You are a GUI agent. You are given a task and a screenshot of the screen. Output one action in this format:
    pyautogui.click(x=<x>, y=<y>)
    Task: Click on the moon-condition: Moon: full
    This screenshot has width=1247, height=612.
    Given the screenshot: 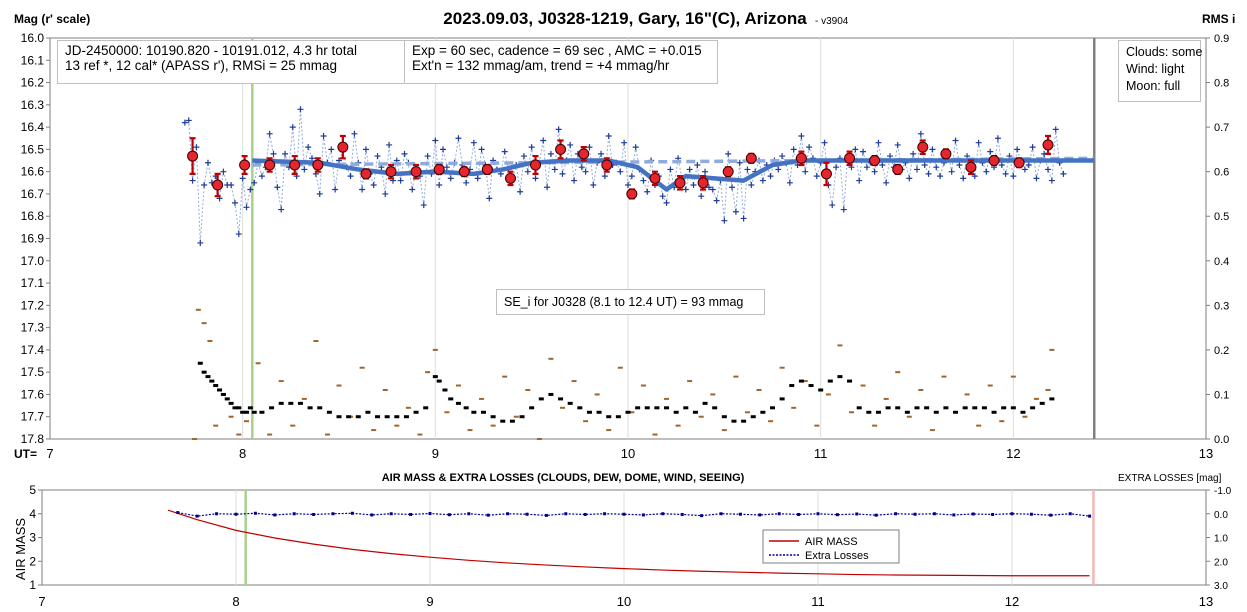 What is the action you would take?
    pyautogui.click(x=1153, y=86)
    